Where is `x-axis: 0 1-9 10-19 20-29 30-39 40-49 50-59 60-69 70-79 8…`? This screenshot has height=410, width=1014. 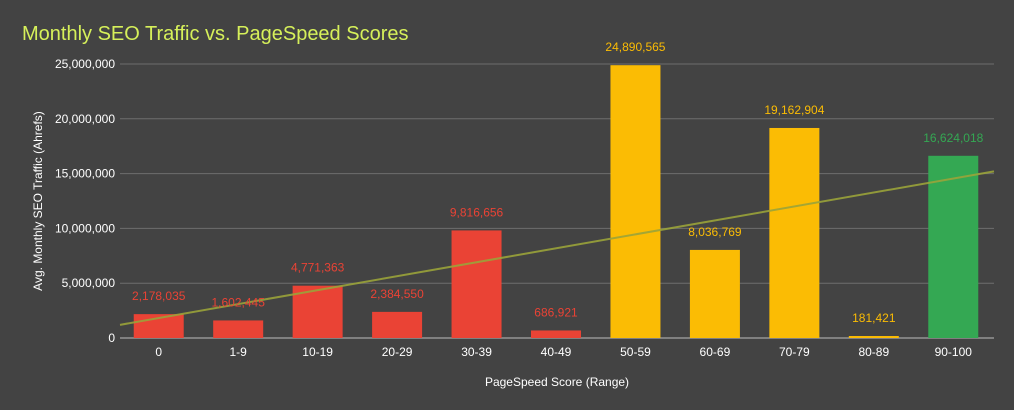 x-axis: 0 1-9 10-19 20-29 30-39 40-49 50-59 60-69 70-79 8… is located at coordinates (563, 352).